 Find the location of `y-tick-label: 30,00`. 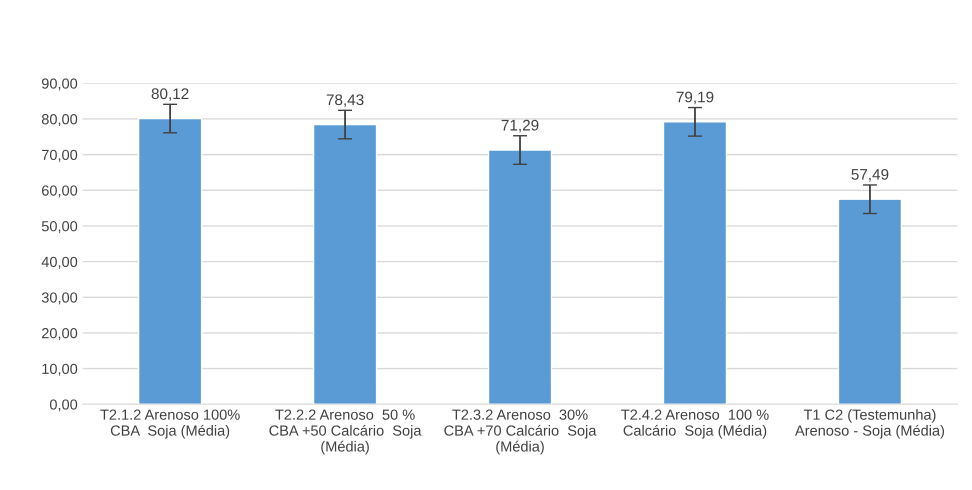

y-tick-label: 30,00 is located at coordinates (60, 298).